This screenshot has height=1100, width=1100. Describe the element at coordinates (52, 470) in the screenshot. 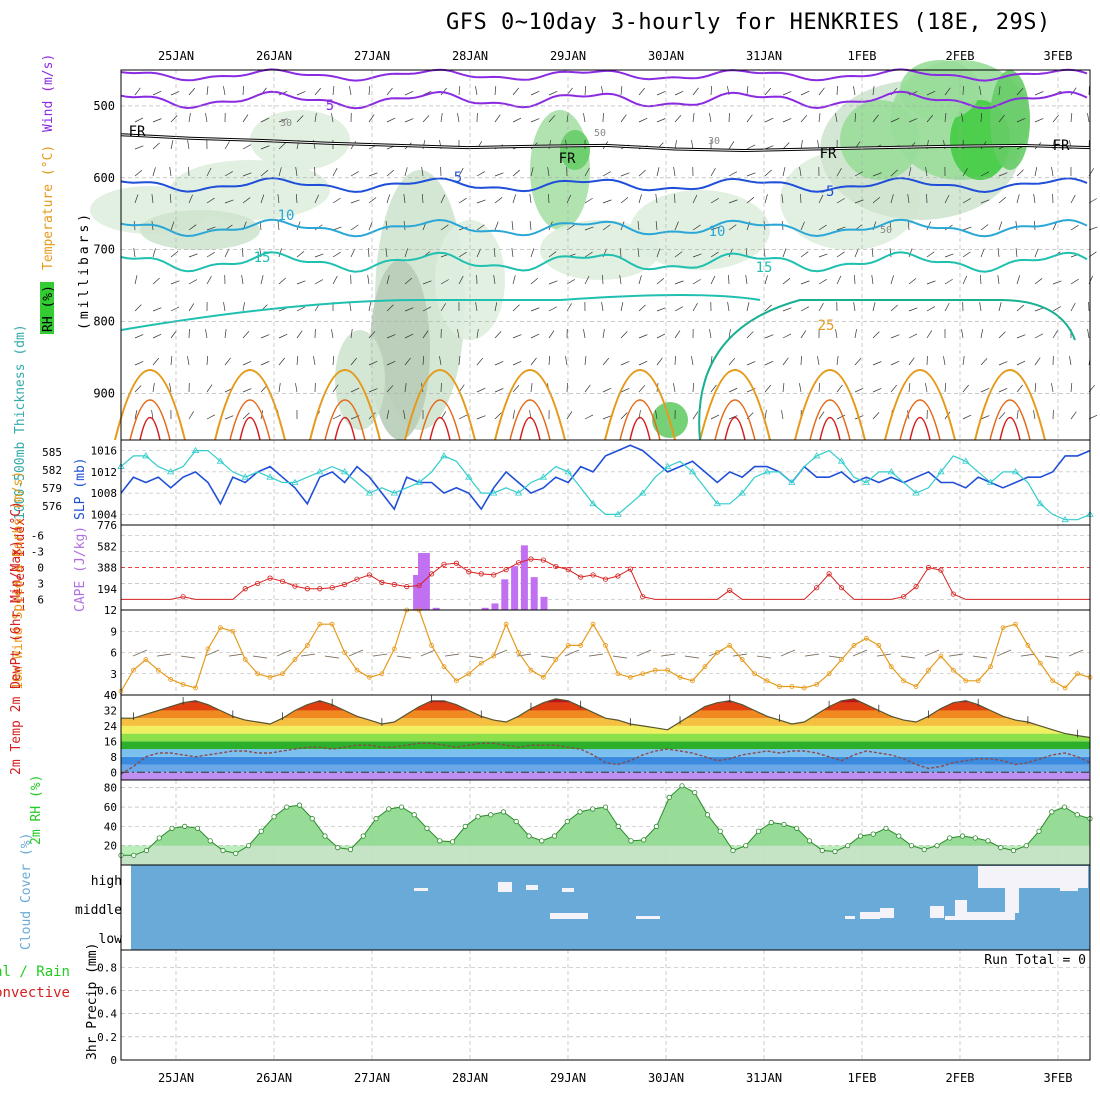

I see `thickness-tick: 582` at that location.